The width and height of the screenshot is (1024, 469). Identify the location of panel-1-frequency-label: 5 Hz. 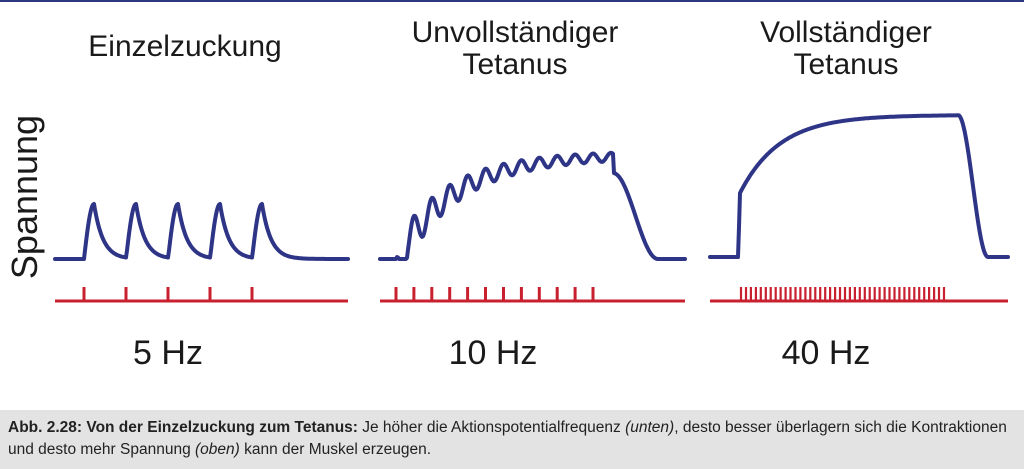
(168, 353).